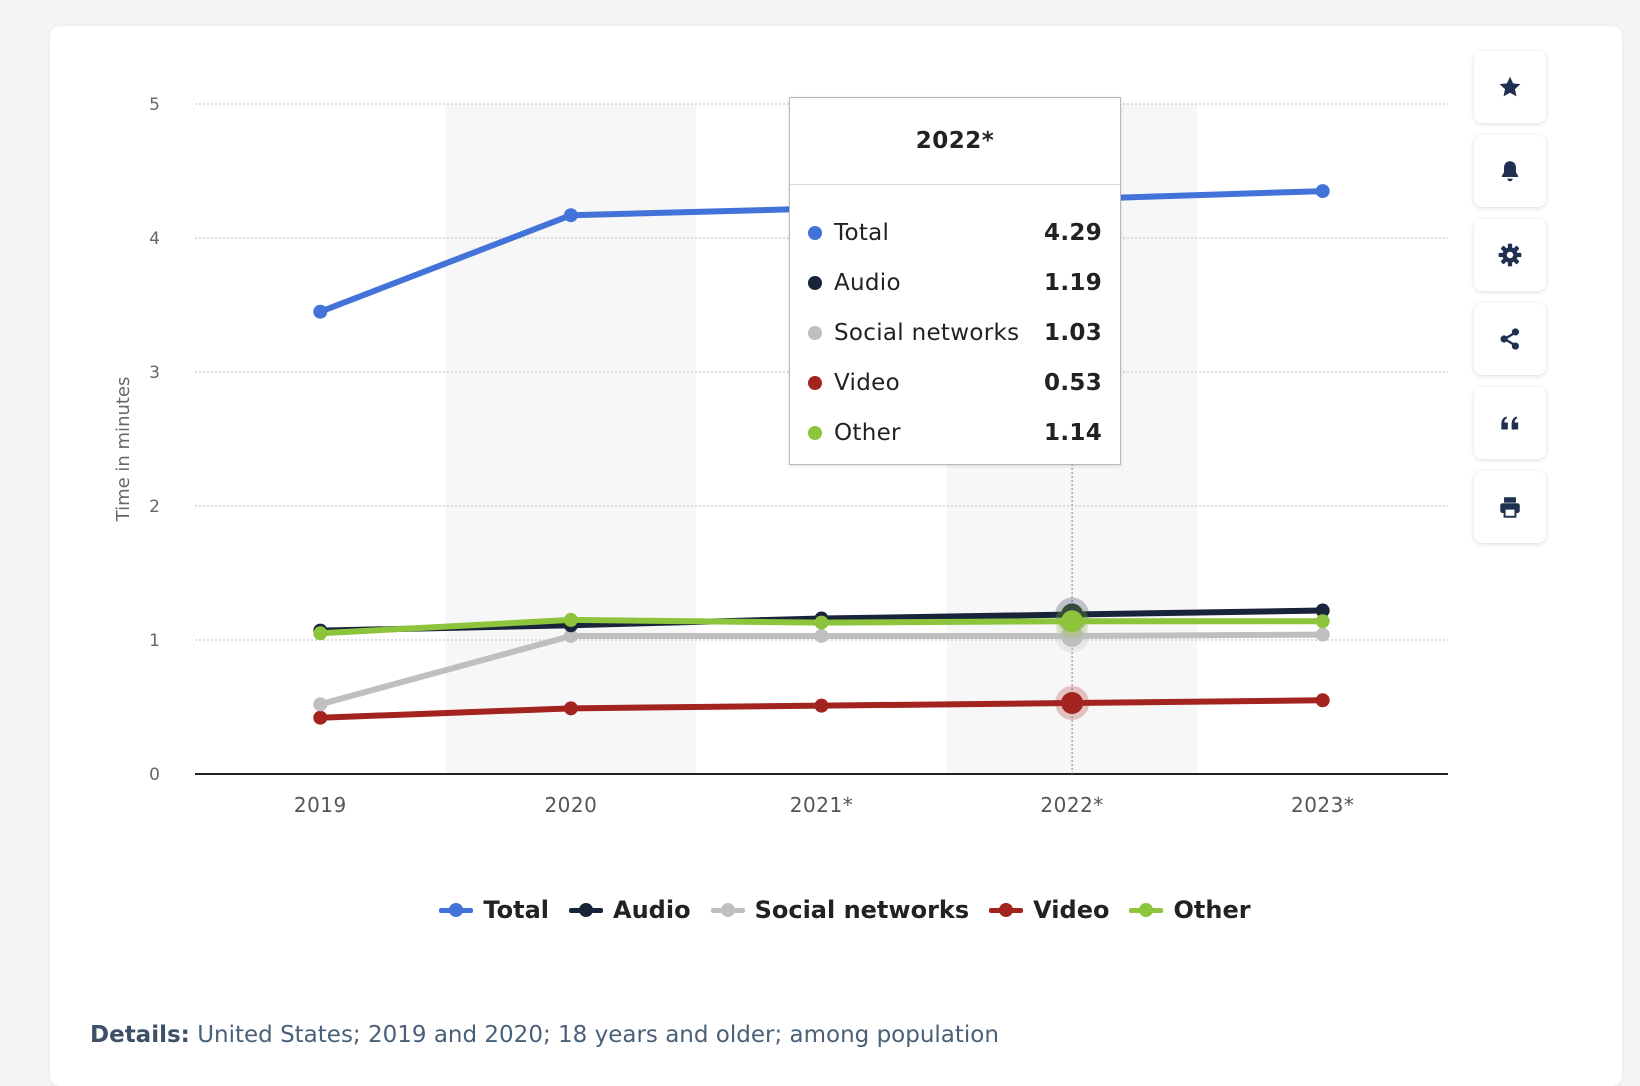  I want to click on legend-label: Social networks, so click(862, 910).